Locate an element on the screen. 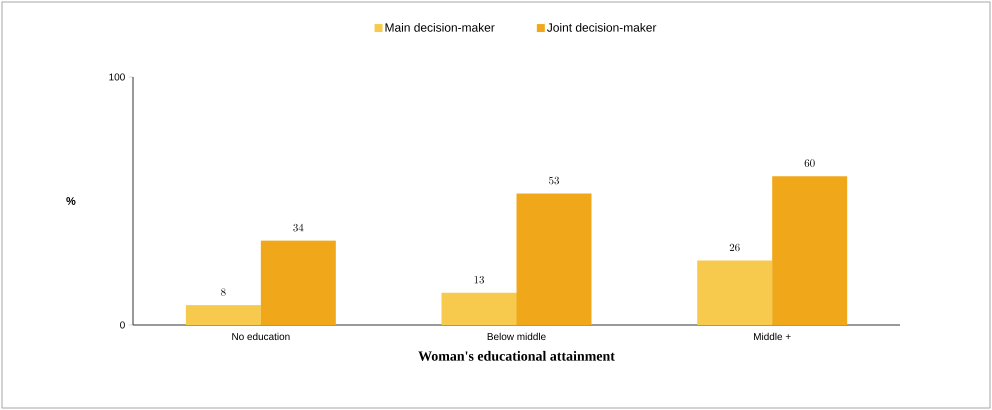 The image size is (992, 410). data-label: 60 is located at coordinates (809, 163).